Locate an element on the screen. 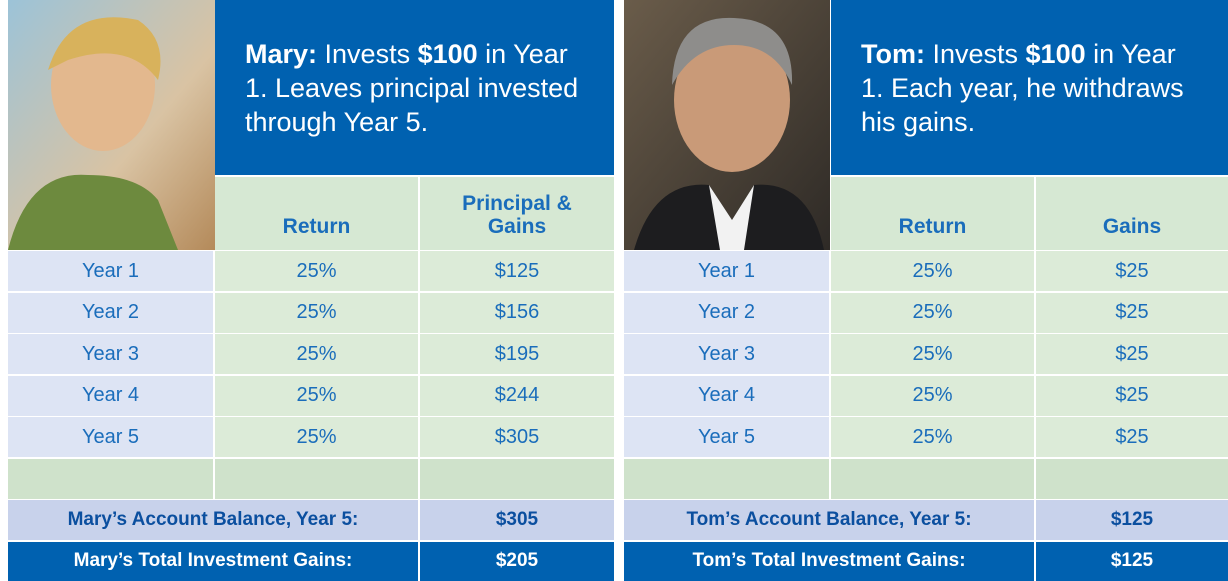 This screenshot has height=581, width=1228. summary-value: $205 is located at coordinates (517, 561).